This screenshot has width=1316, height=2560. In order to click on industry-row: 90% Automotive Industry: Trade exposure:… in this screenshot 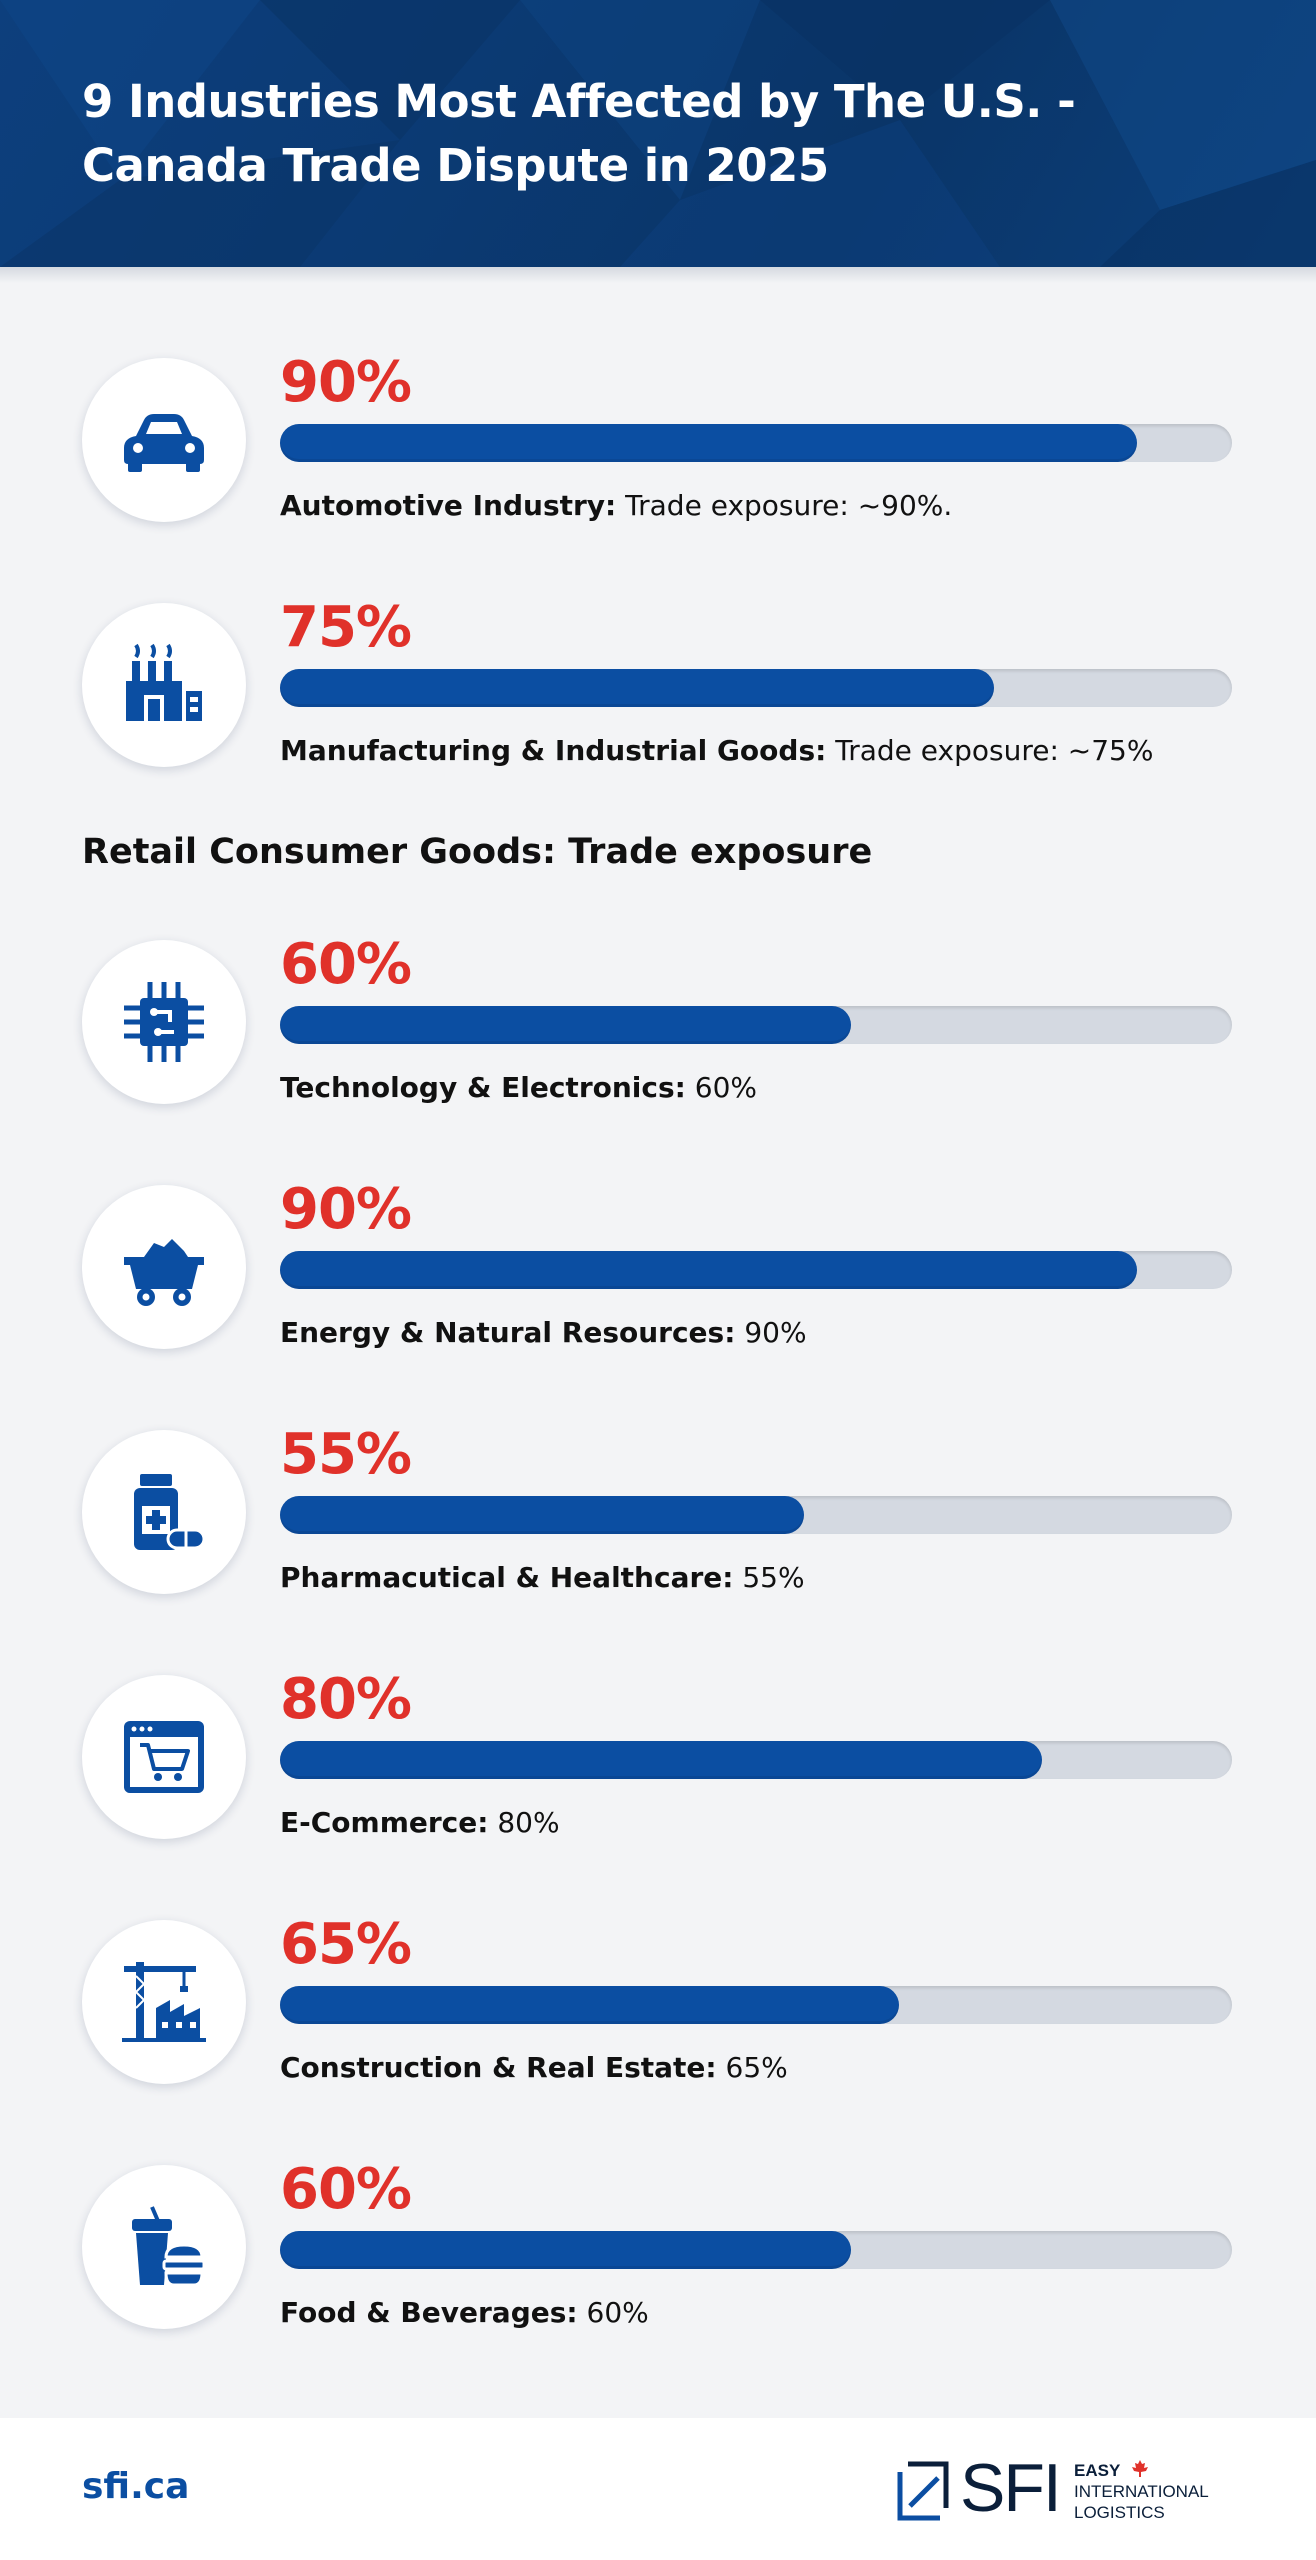, I will do `click(658, 469)`.